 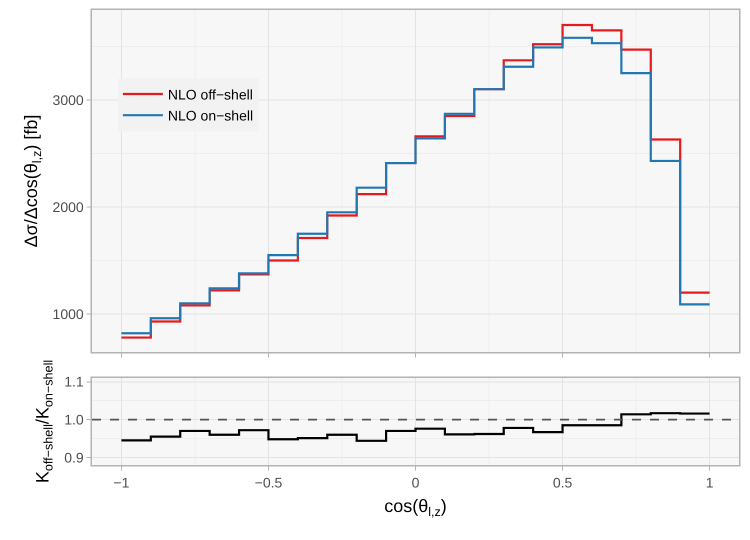 What do you see at coordinates (210, 94) in the screenshot?
I see `legend-label: NLO off−shell` at bounding box center [210, 94].